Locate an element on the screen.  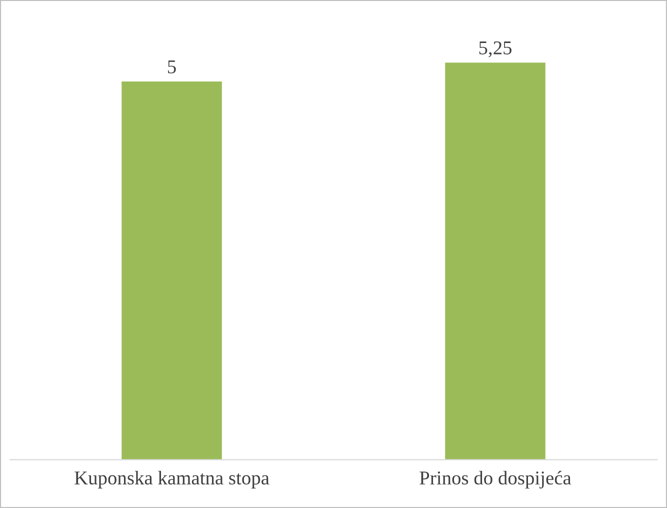
x-tick-label: Prinos do dospijeća is located at coordinates (496, 479).